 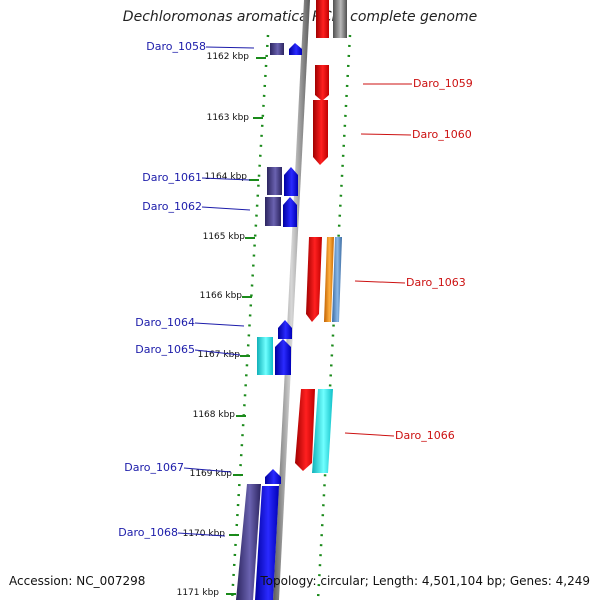 I want to click on genome-track-backbone, so click(x=291, y=300).